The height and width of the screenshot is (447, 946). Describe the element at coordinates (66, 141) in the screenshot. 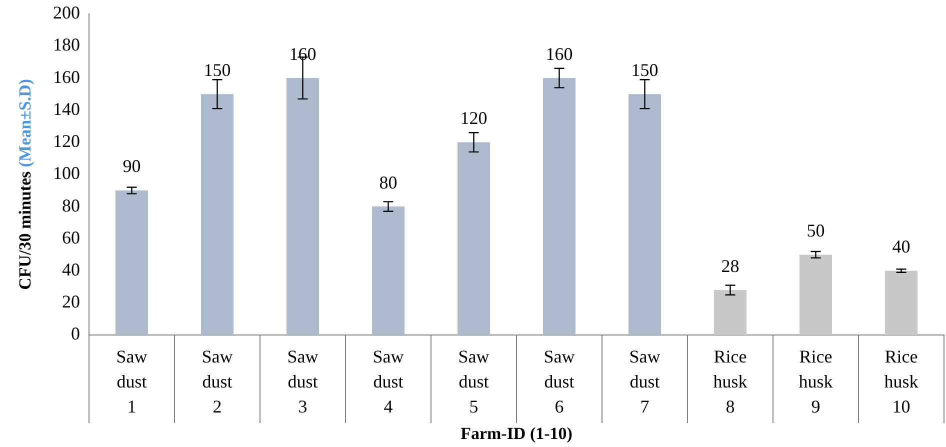

I see `y-tick-label: 120` at that location.